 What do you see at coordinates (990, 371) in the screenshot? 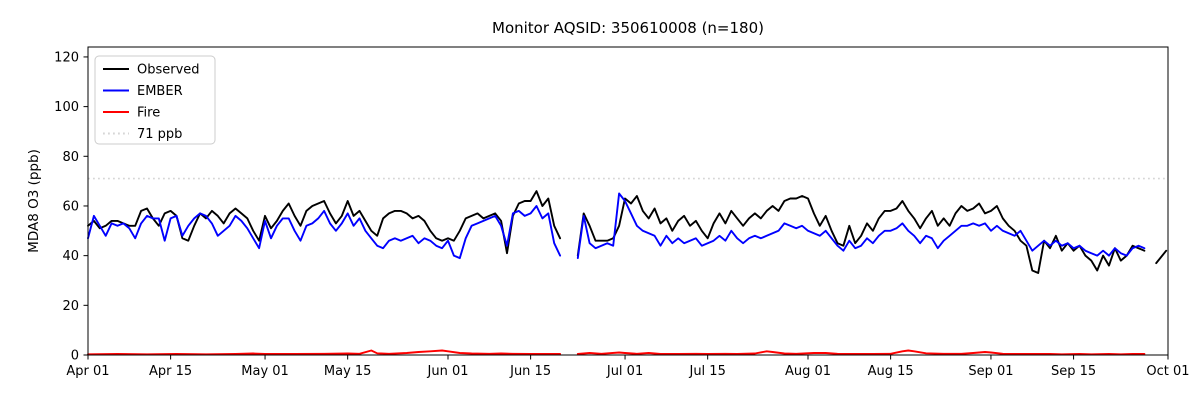
I see `x-tick-label: Sep 01` at bounding box center [990, 371].